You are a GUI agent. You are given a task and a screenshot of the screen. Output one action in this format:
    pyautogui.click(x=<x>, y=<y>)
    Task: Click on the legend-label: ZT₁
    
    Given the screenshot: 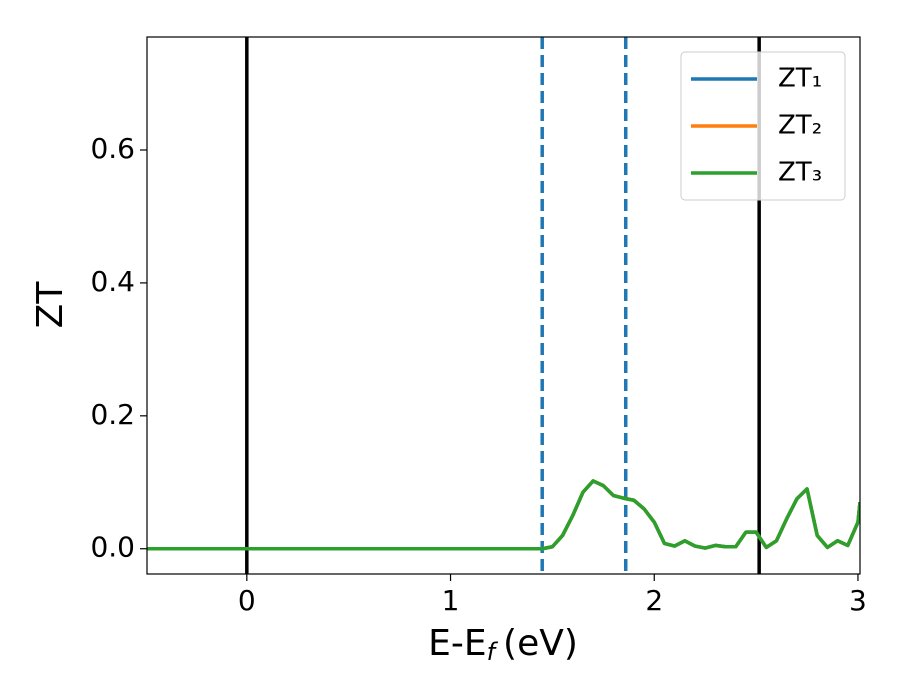 What is the action you would take?
    pyautogui.click(x=800, y=79)
    